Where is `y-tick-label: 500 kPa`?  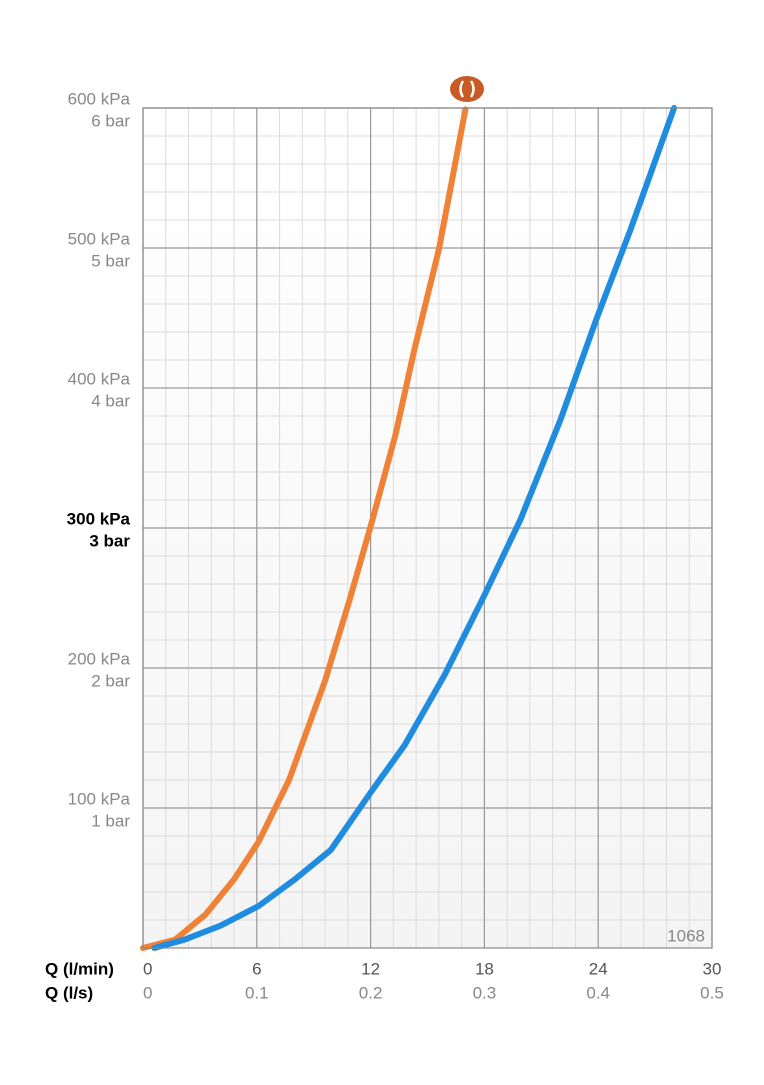 y-tick-label: 500 kPa is located at coordinates (99, 238).